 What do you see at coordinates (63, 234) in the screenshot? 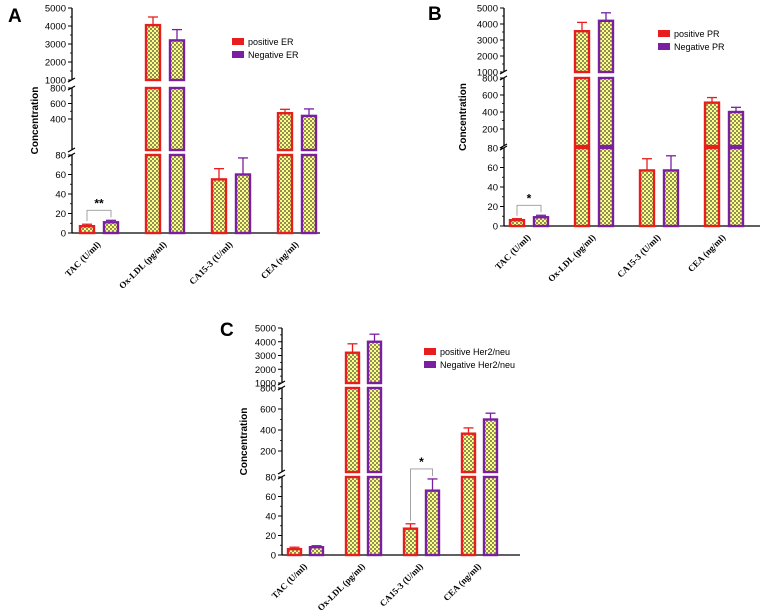
I see `y-tick-label: 0` at bounding box center [63, 234].